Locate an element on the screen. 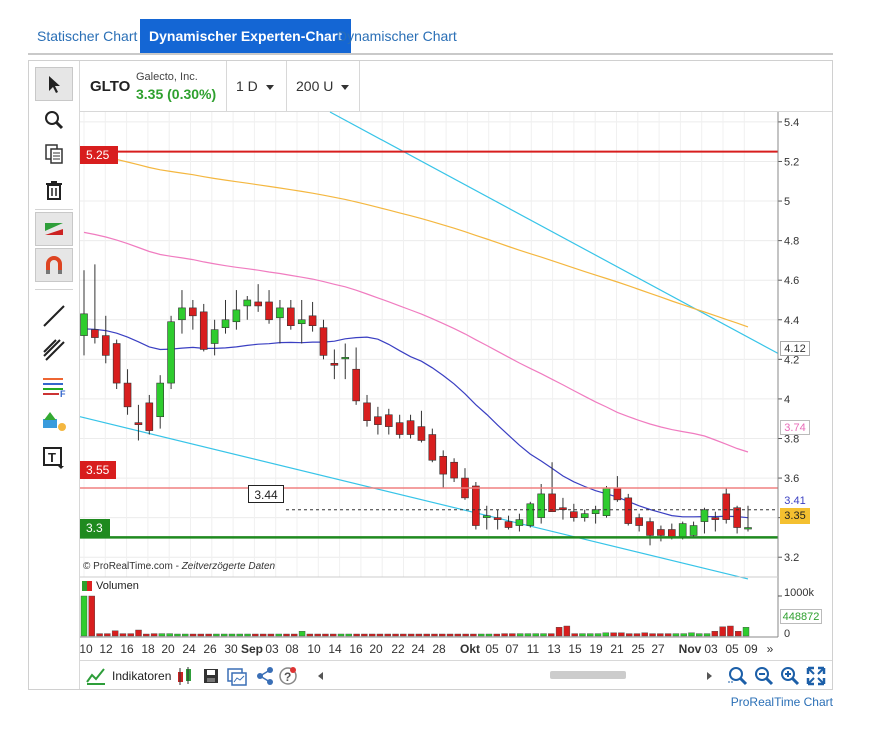  level-label-5-25: 5.25 is located at coordinates (99, 155).